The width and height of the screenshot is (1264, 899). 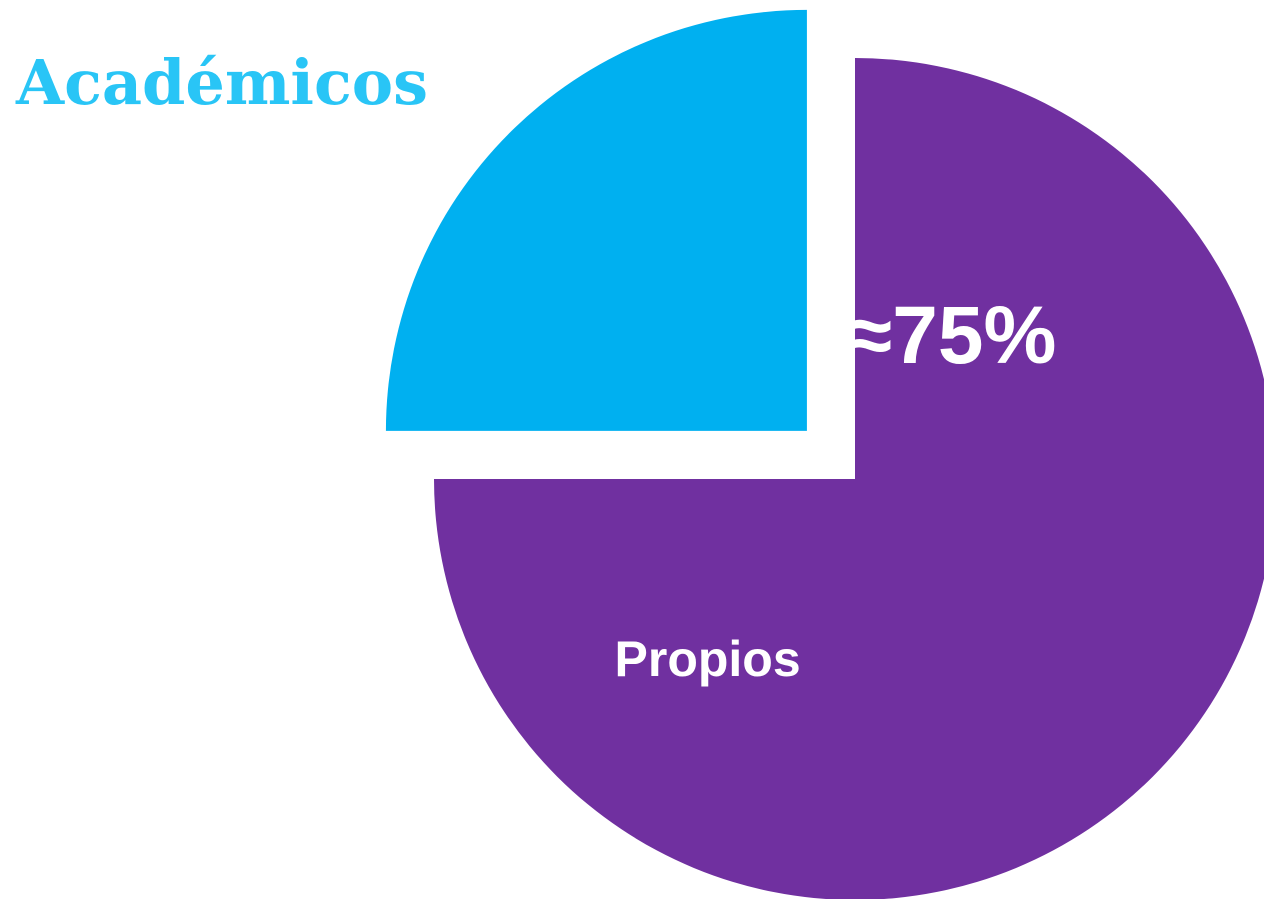 I want to click on value-label: ≈75%, so click(x=951, y=335).